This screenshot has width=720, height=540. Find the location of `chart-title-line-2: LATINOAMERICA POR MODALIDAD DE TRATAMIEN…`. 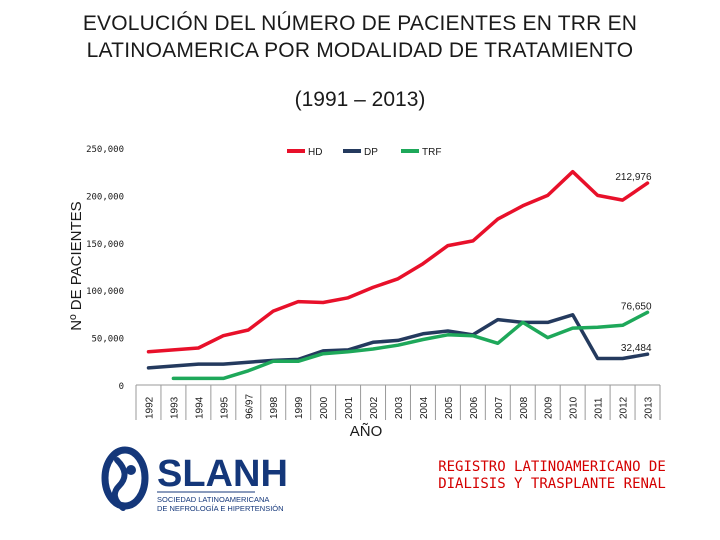

chart-title-line-2: LATINOAMERICA POR MODALIDAD DE TRATAMIEN… is located at coordinates (360, 50).